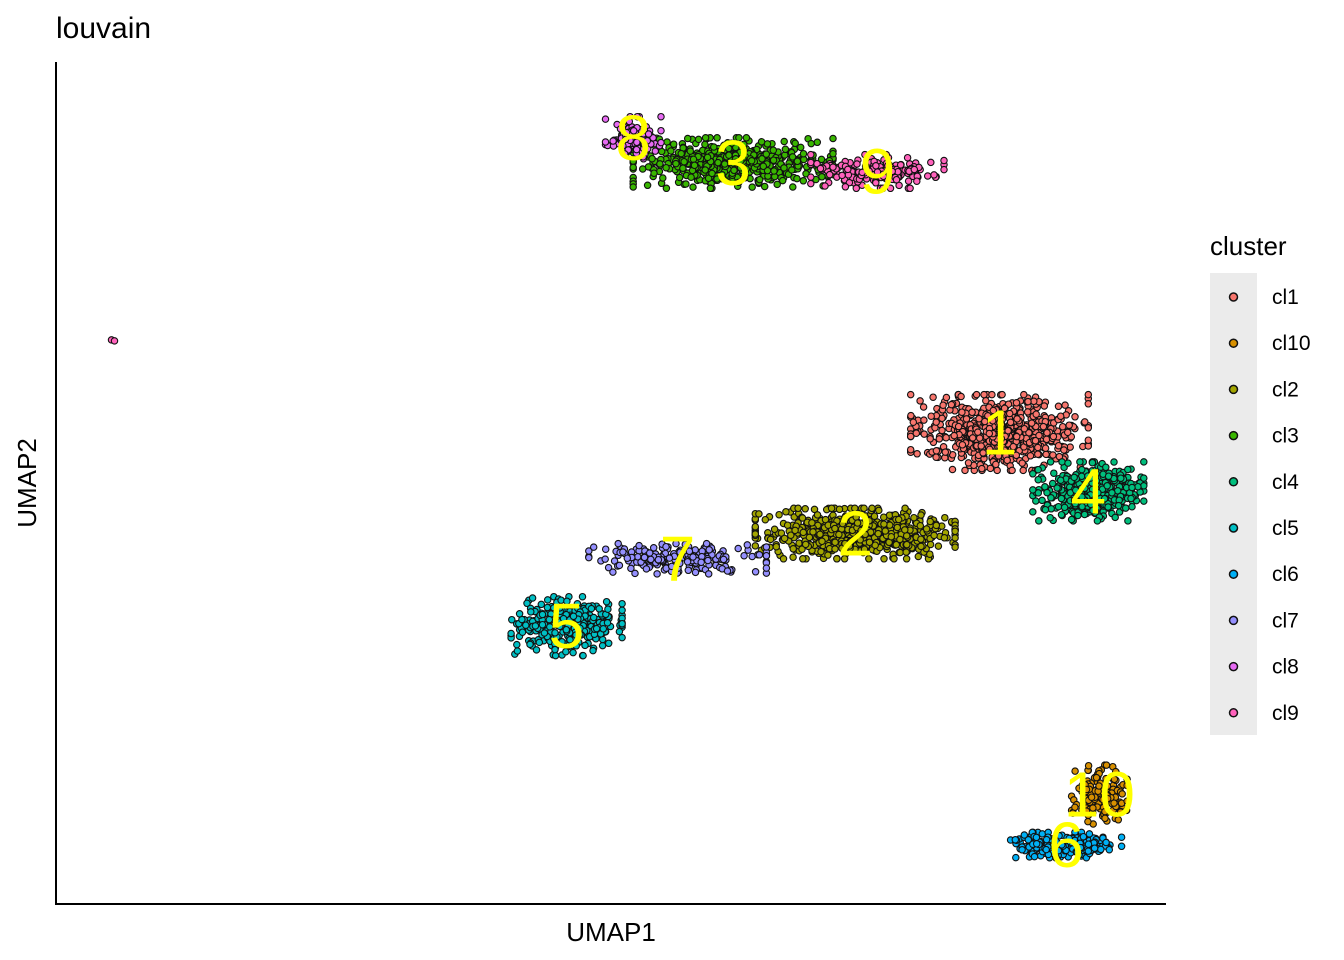 The image size is (1344, 960). I want to click on y-axis-title: UMAP2, so click(27, 483).